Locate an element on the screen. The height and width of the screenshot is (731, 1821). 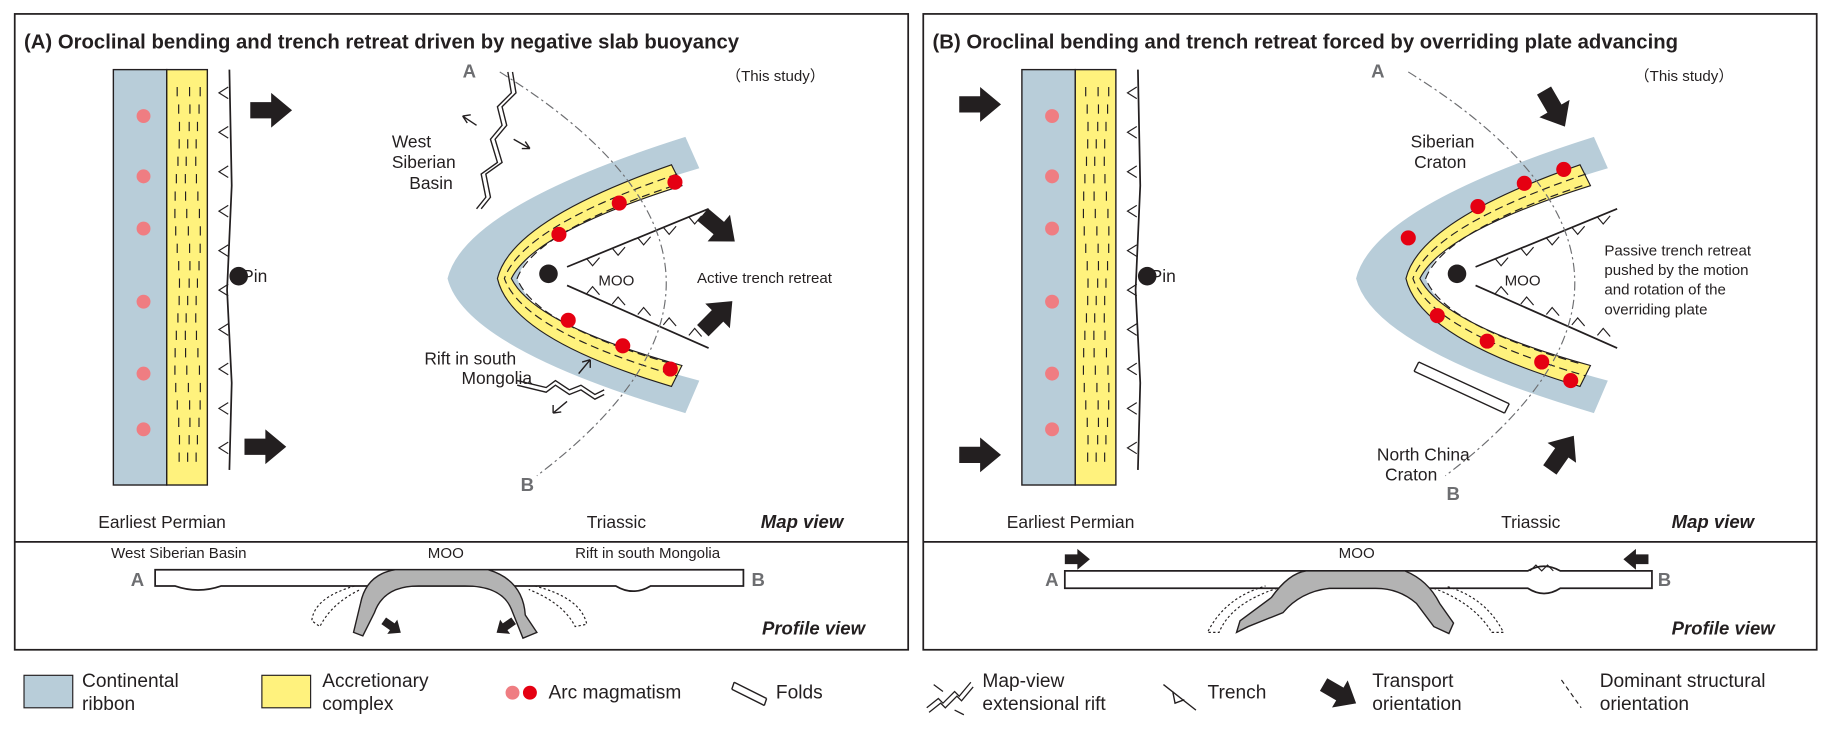
transport-arrow-bottom is located at coordinates (1562, 452).